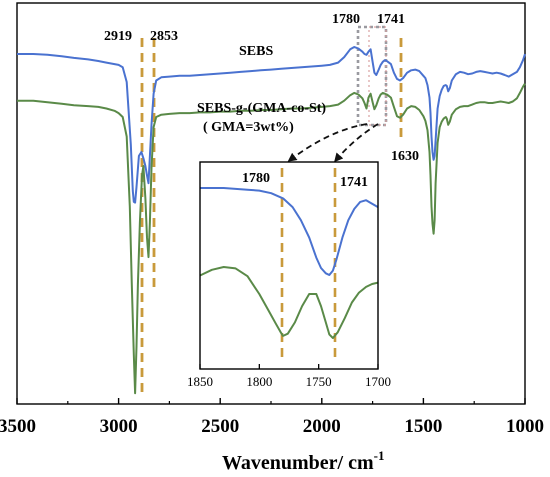 Image resolution: width=550 pixels, height=477 pixels. What do you see at coordinates (259, 381) in the screenshot?
I see `inset-x-tick-label-1800: 1800` at bounding box center [259, 381].